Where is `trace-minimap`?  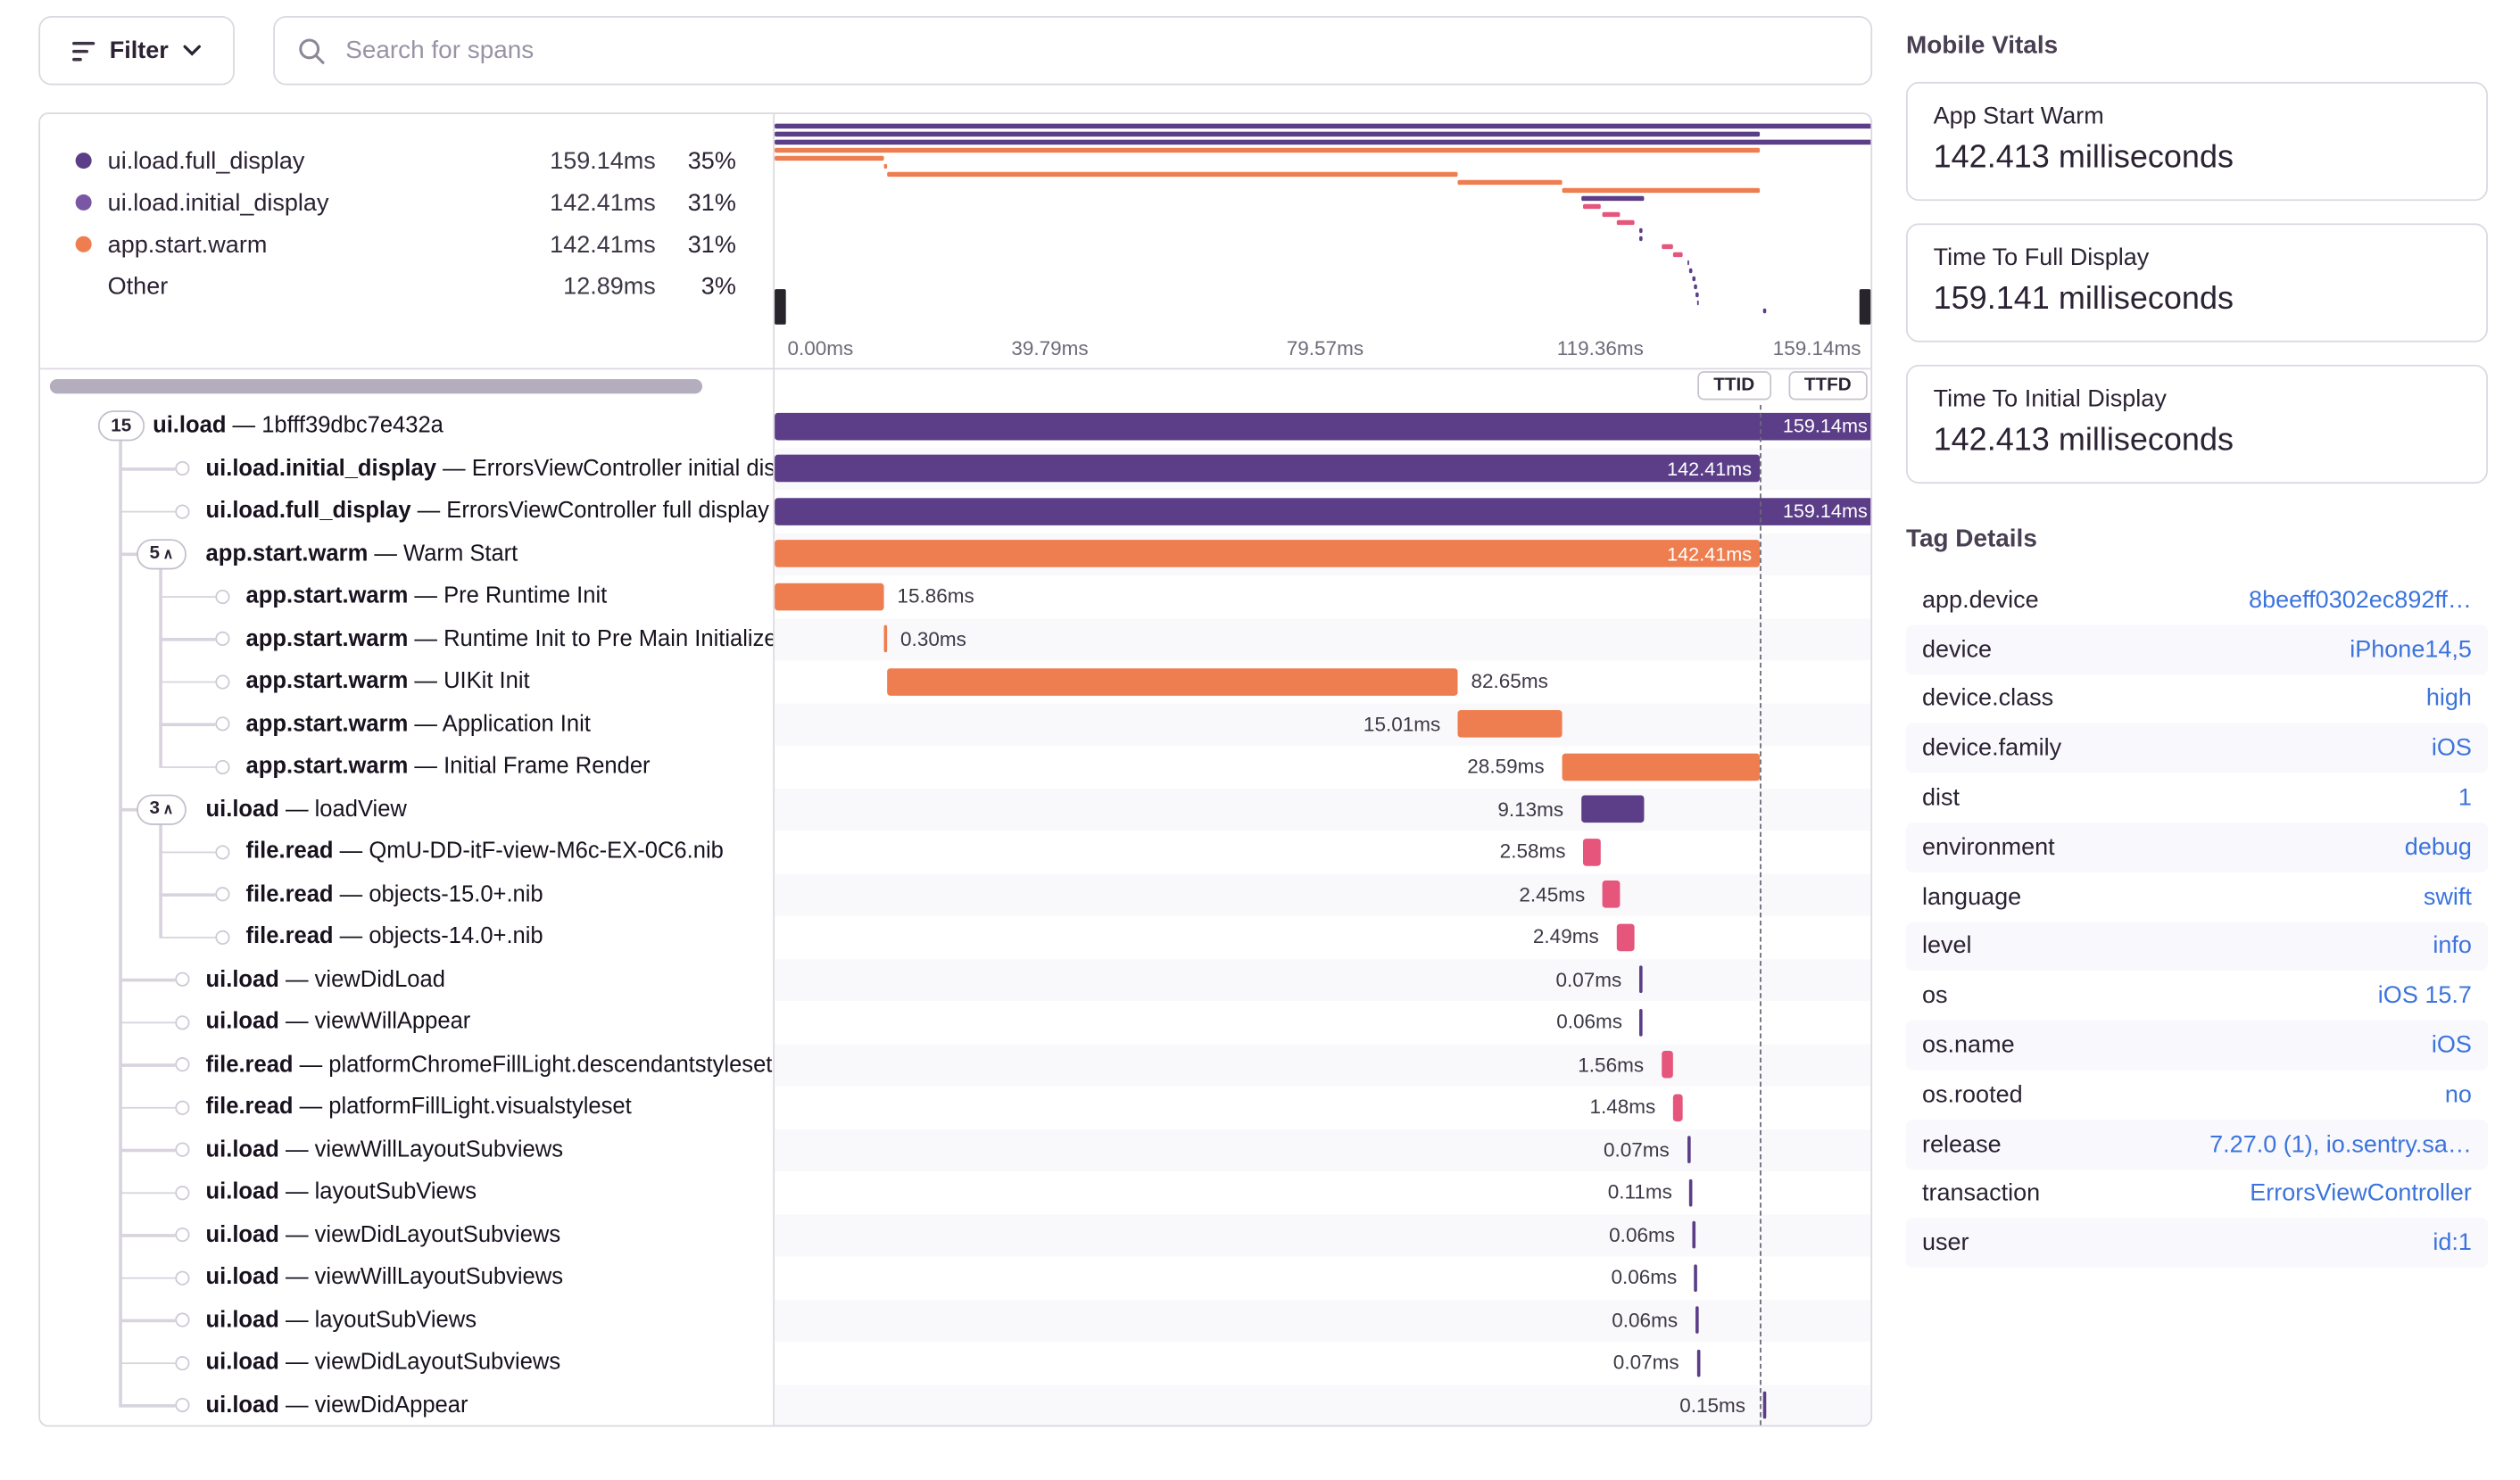
trace-minimap is located at coordinates (1322, 222).